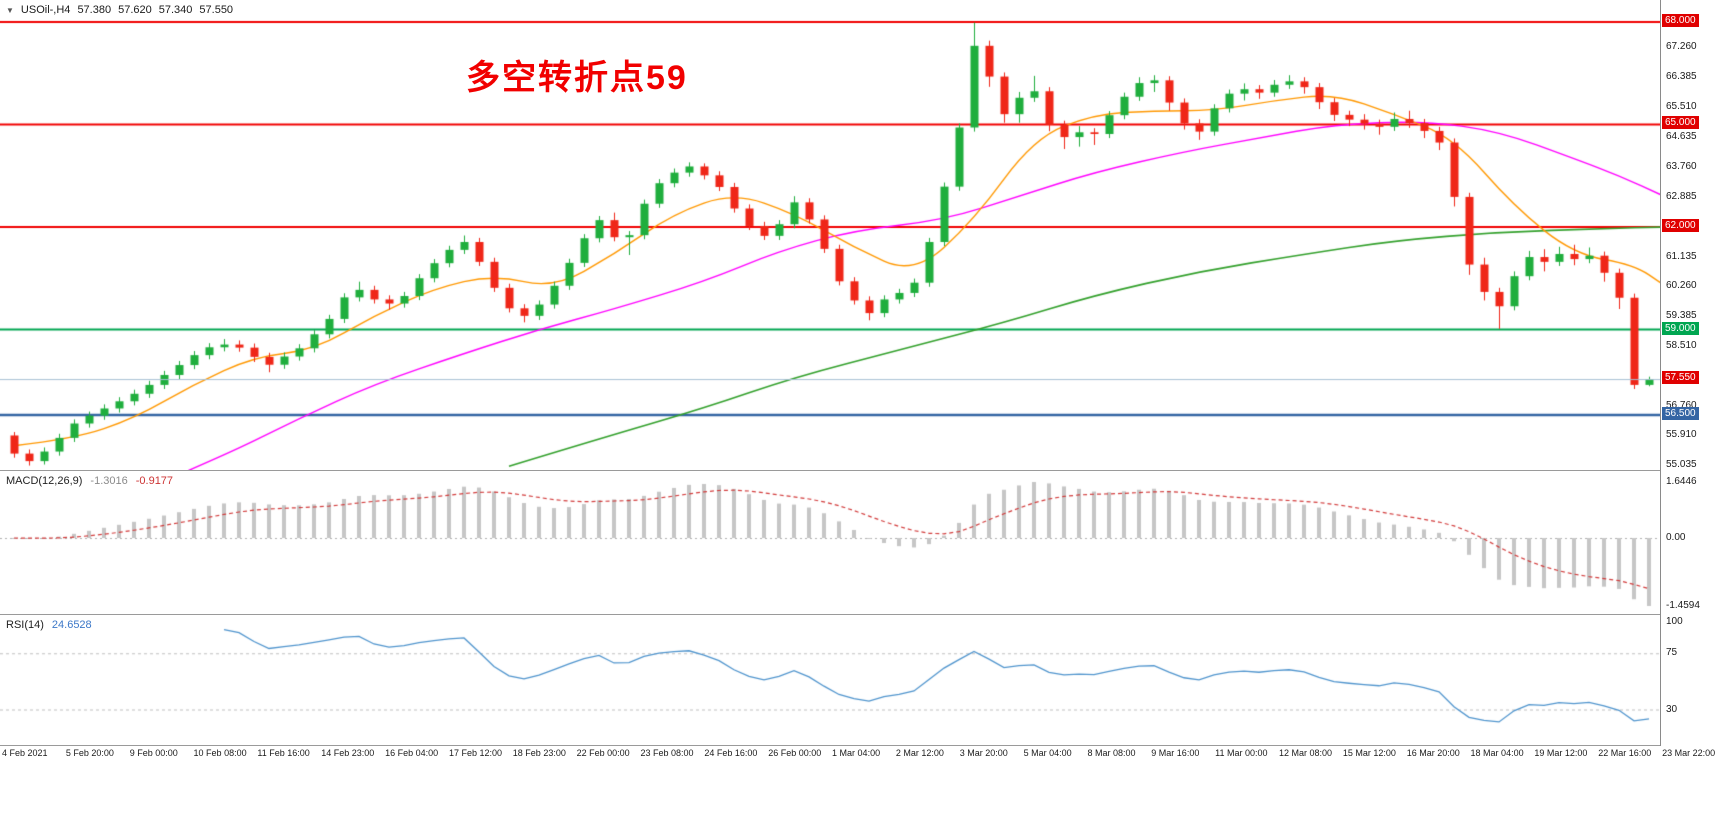 The height and width of the screenshot is (839, 1722). Describe the element at coordinates (1672, 653) in the screenshot. I see `rsi-axis-label: 75` at that location.